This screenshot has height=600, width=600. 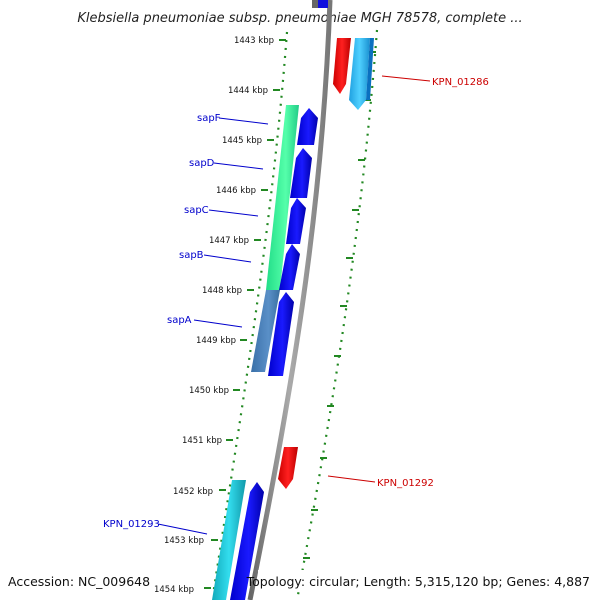 I want to click on ruler-label: 1446 kbp, so click(x=236, y=191).